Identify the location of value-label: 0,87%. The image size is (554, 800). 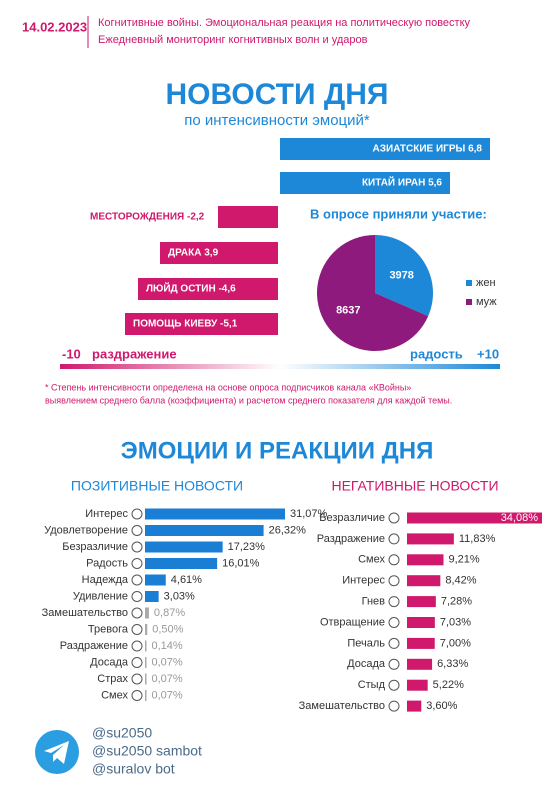
(169, 613).